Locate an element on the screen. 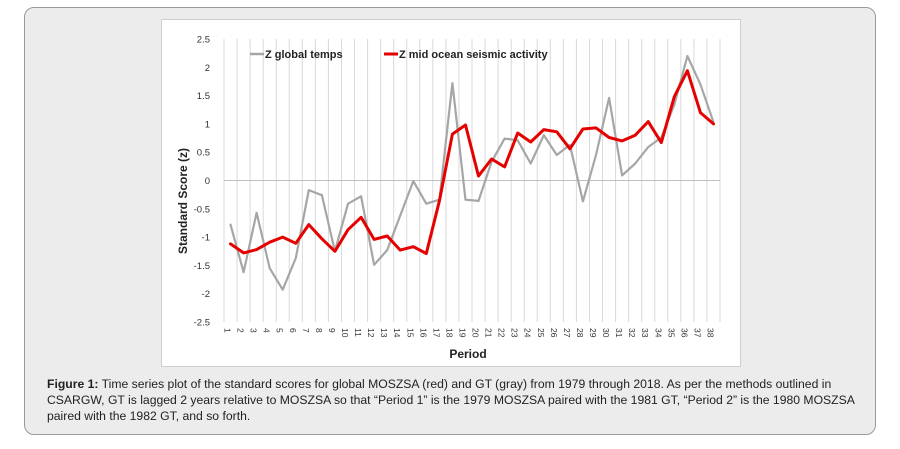  x-tick-label: 38 is located at coordinates (710, 333).